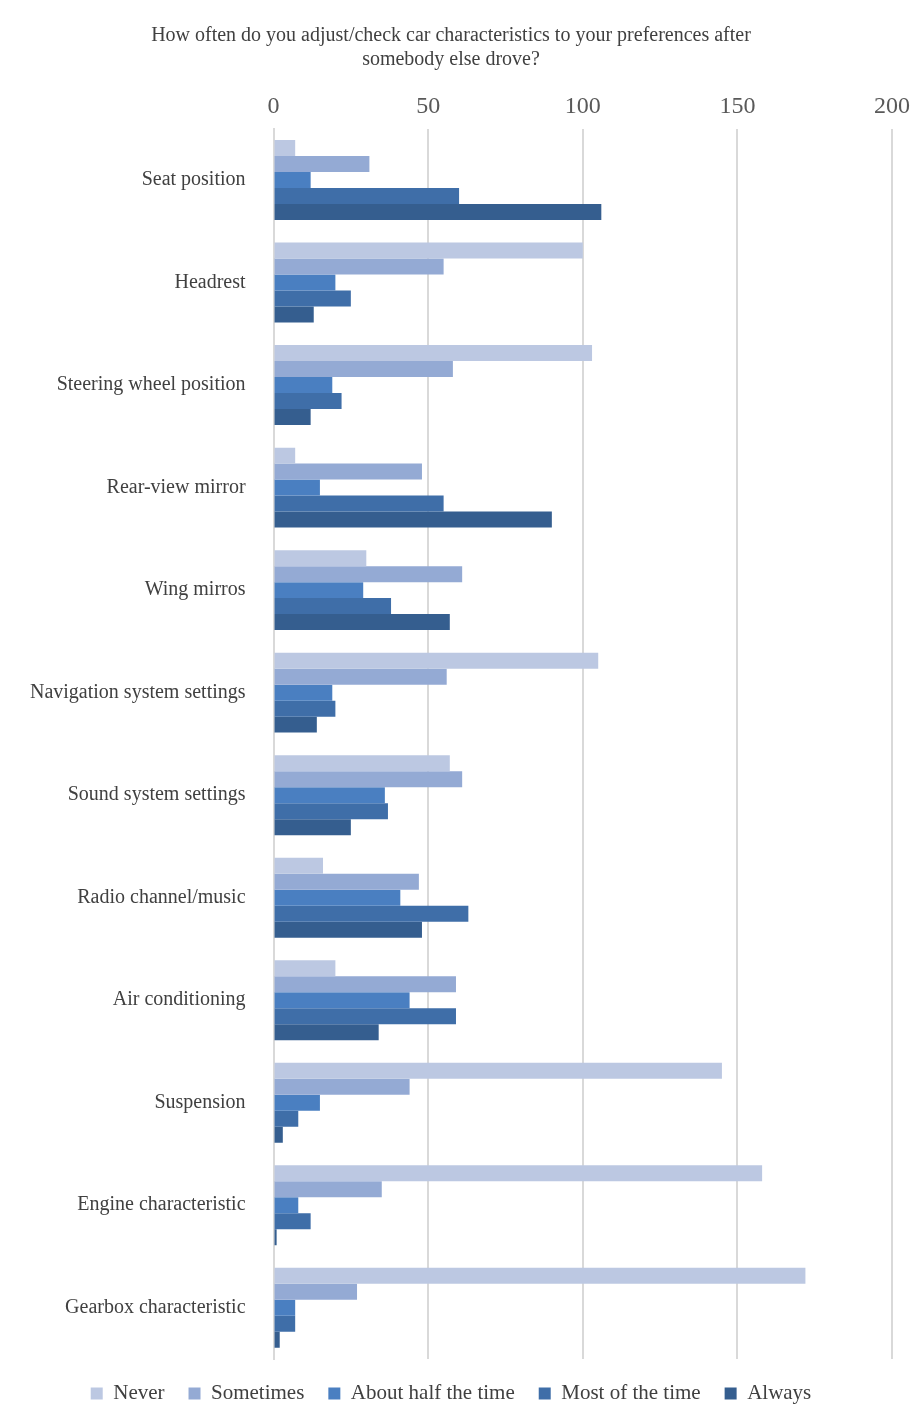 This screenshot has width=922, height=1424. Describe the element at coordinates (139, 1392) in the screenshot. I see `legend-label: Never` at that location.